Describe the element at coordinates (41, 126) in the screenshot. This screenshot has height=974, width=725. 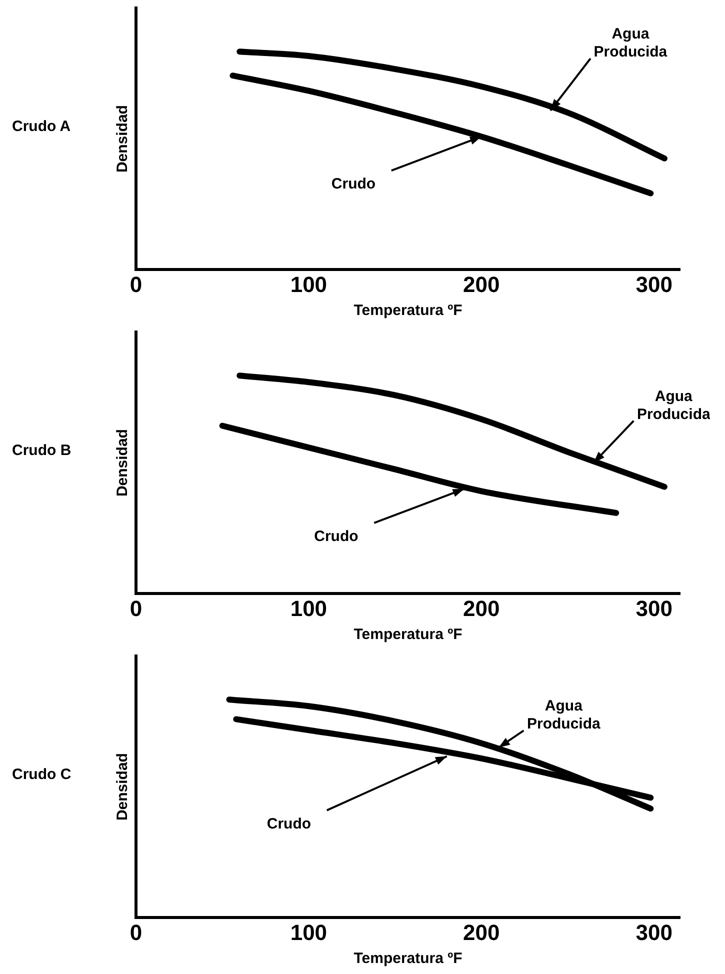
I see `text: Crudo A` at that location.